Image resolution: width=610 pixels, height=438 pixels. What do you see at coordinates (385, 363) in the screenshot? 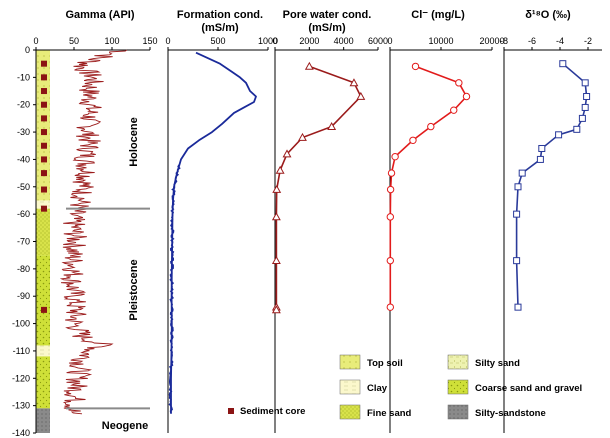
I see `legend-label-top-soil: Top soil` at bounding box center [385, 363].